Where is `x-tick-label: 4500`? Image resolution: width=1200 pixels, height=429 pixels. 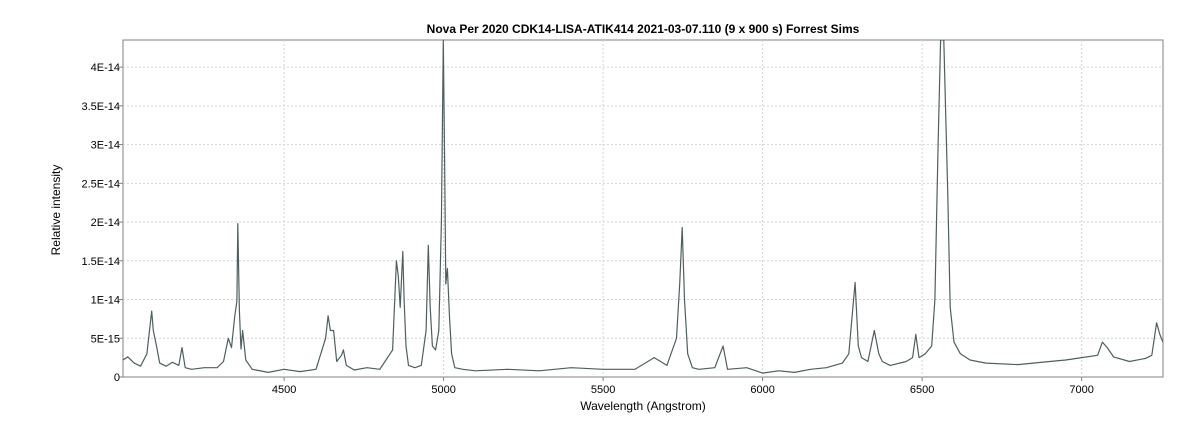 x-tick-label: 4500 is located at coordinates (284, 390).